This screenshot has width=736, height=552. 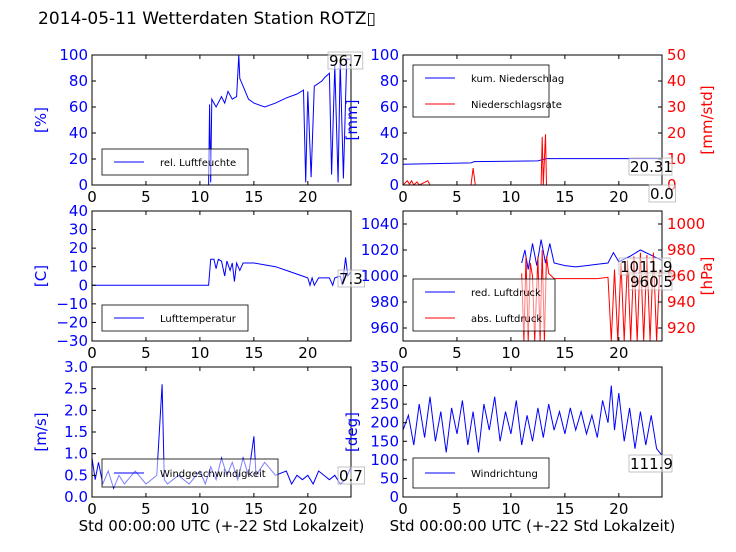 What do you see at coordinates (384, 367) in the screenshot?
I see `y-tick-label: 350` at bounding box center [384, 367].